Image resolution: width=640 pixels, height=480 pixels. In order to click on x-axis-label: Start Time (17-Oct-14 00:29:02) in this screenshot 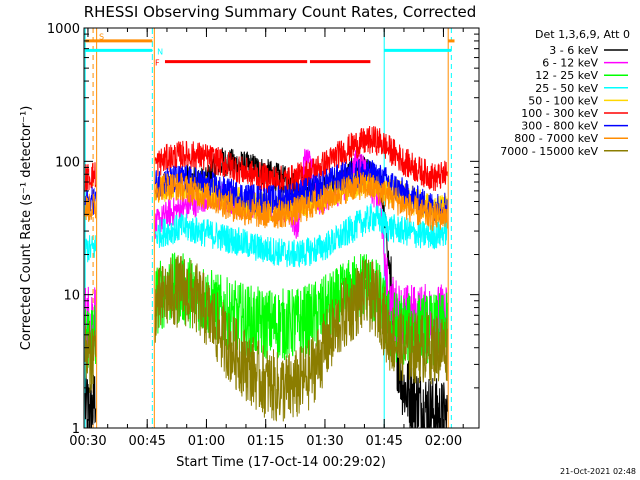, I will do `click(281, 462)`.